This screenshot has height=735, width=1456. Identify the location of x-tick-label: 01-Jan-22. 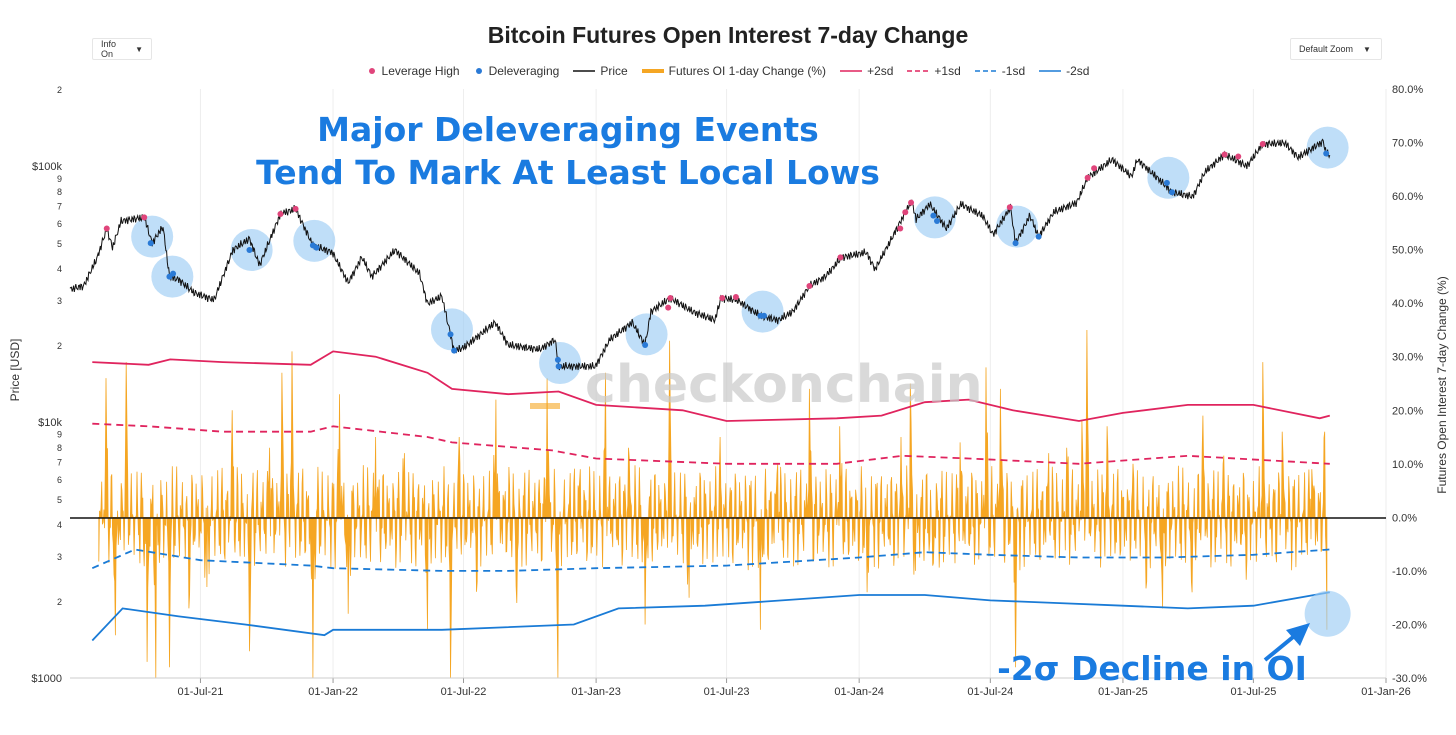
(333, 692).